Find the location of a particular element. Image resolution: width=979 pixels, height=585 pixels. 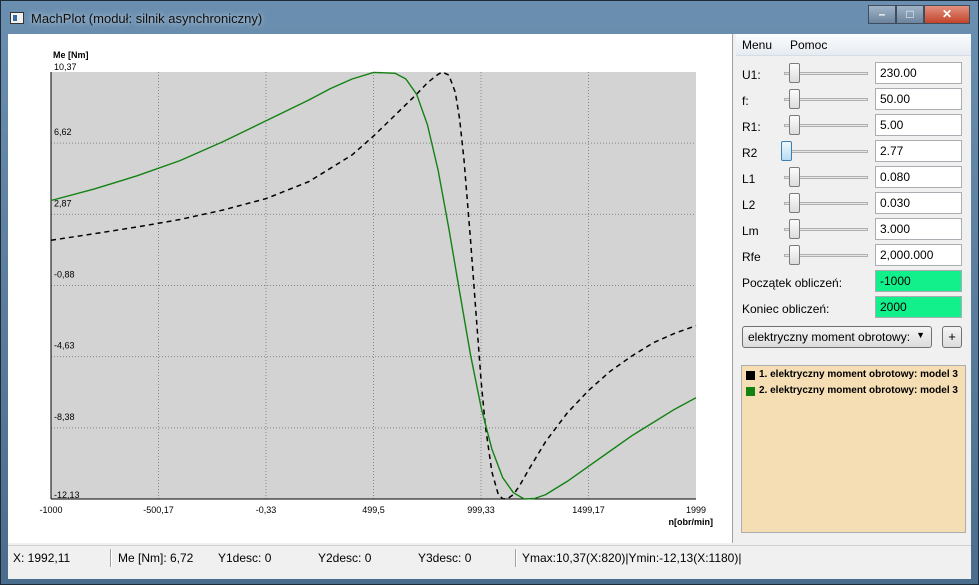

param-label: Rfe is located at coordinates (751, 257).